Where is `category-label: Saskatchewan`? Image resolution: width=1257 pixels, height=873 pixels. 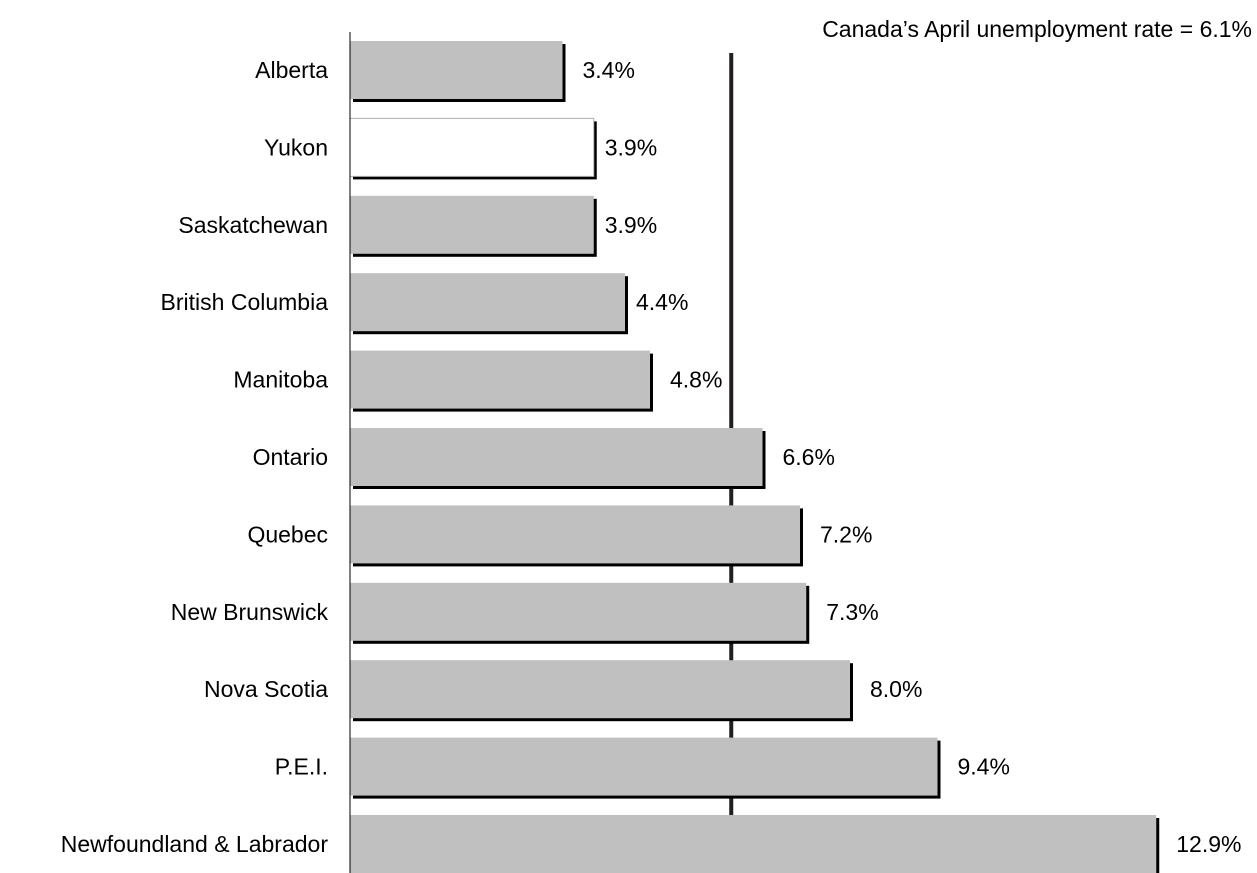
category-label: Saskatchewan is located at coordinates (253, 225).